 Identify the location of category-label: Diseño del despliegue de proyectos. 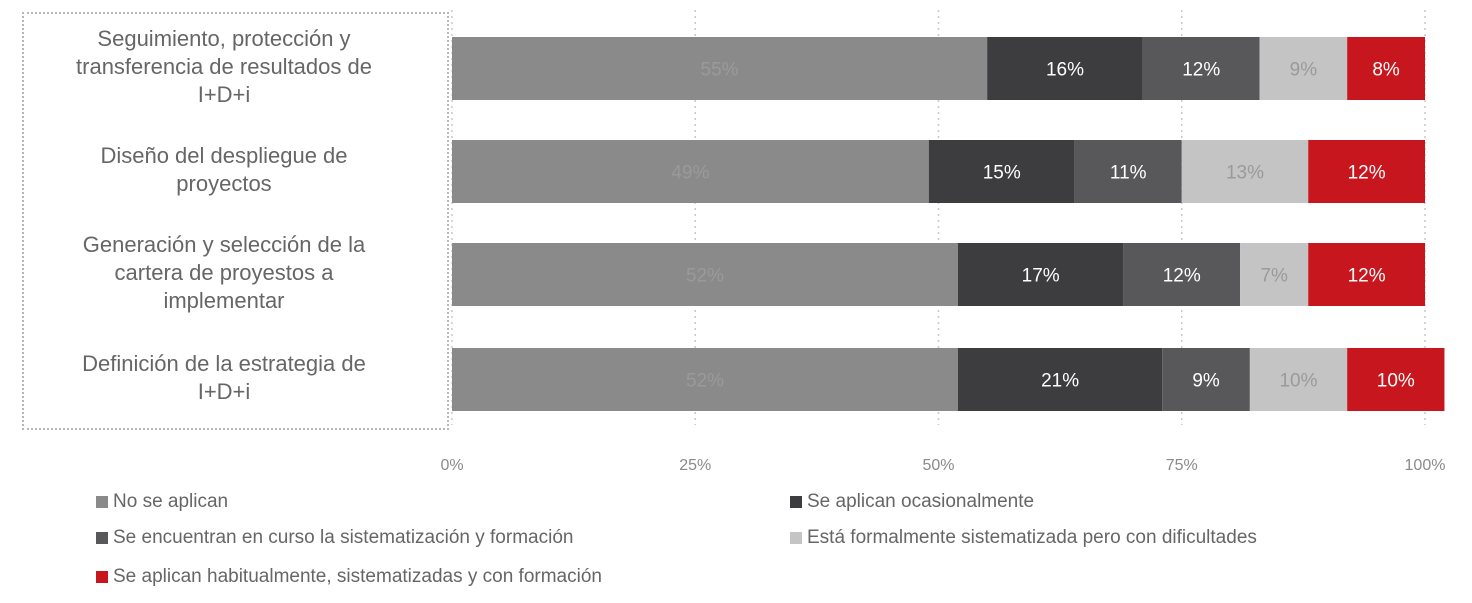
(224, 170).